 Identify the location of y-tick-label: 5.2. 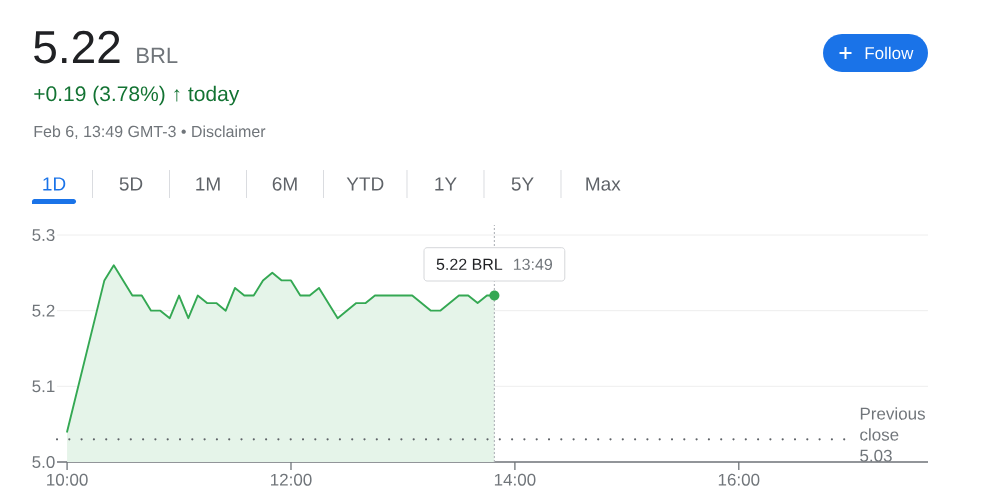
(43, 310).